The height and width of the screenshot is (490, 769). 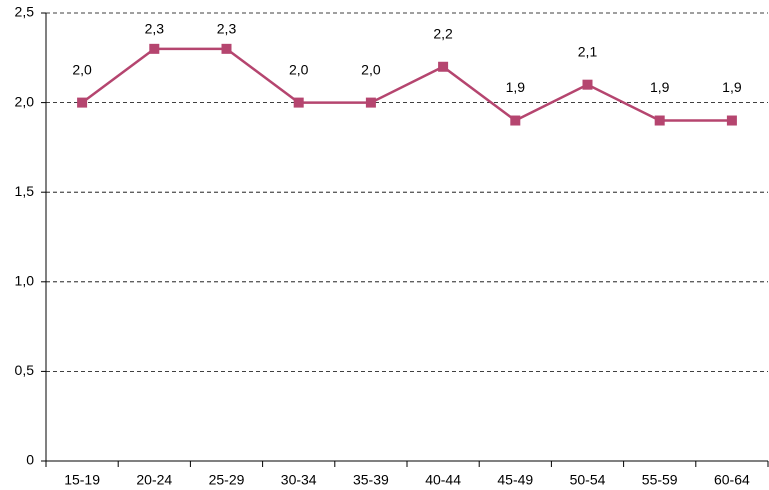 I want to click on data-label: 2,1, so click(x=588, y=51).